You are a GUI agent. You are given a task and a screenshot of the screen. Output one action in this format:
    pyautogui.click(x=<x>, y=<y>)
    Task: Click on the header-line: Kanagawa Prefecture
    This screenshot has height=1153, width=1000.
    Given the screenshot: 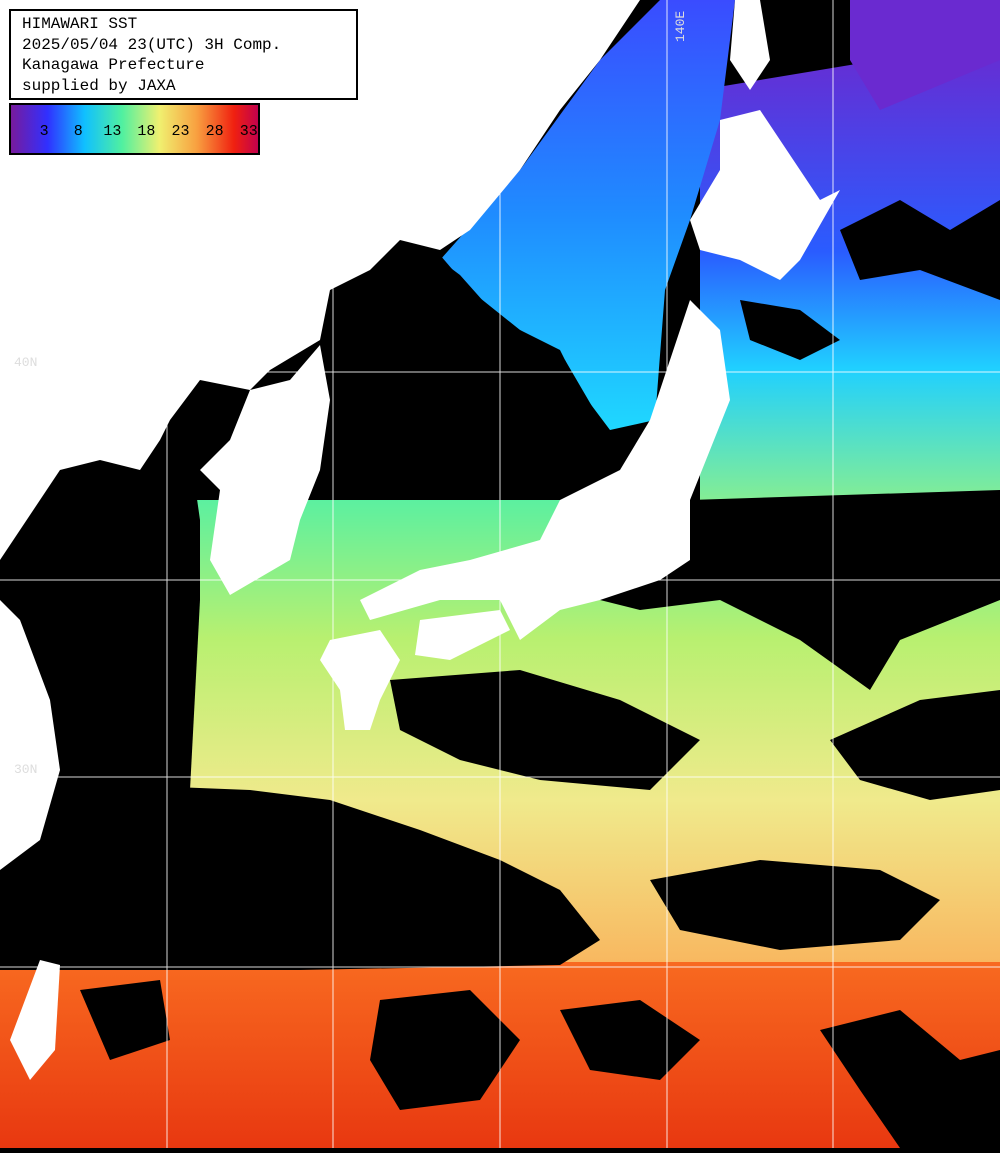 What is the action you would take?
    pyautogui.click(x=113, y=65)
    